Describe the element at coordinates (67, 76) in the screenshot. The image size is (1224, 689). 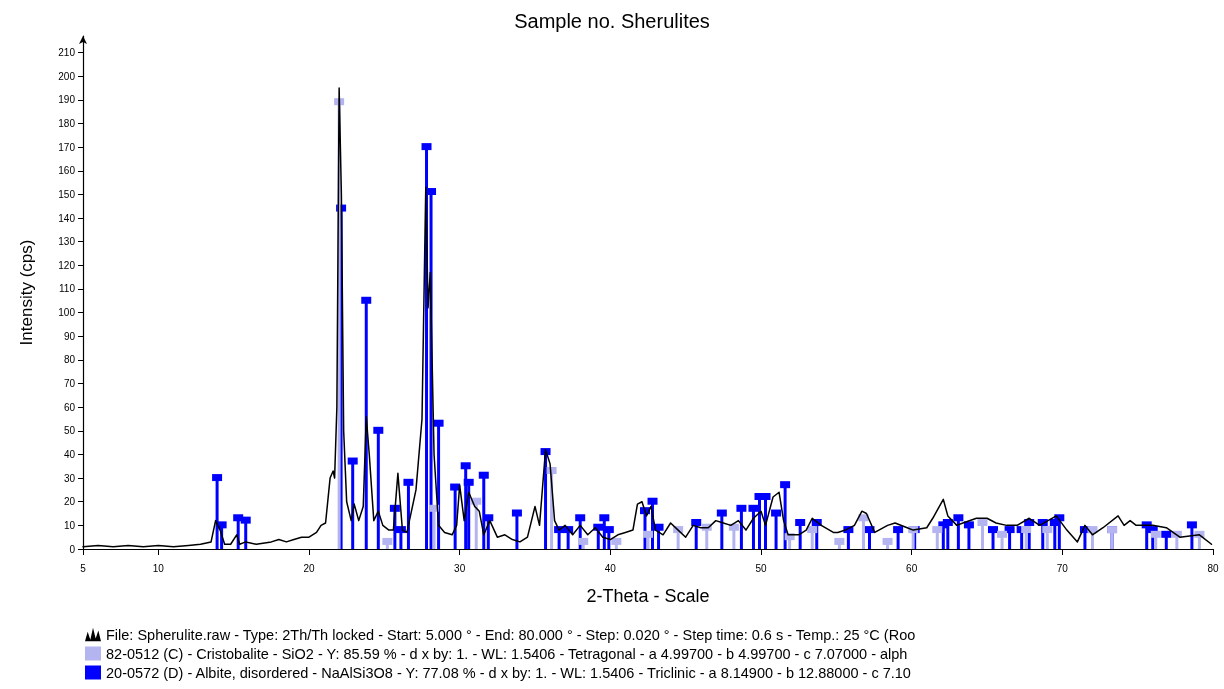
I see `y-tick-label: 200` at that location.